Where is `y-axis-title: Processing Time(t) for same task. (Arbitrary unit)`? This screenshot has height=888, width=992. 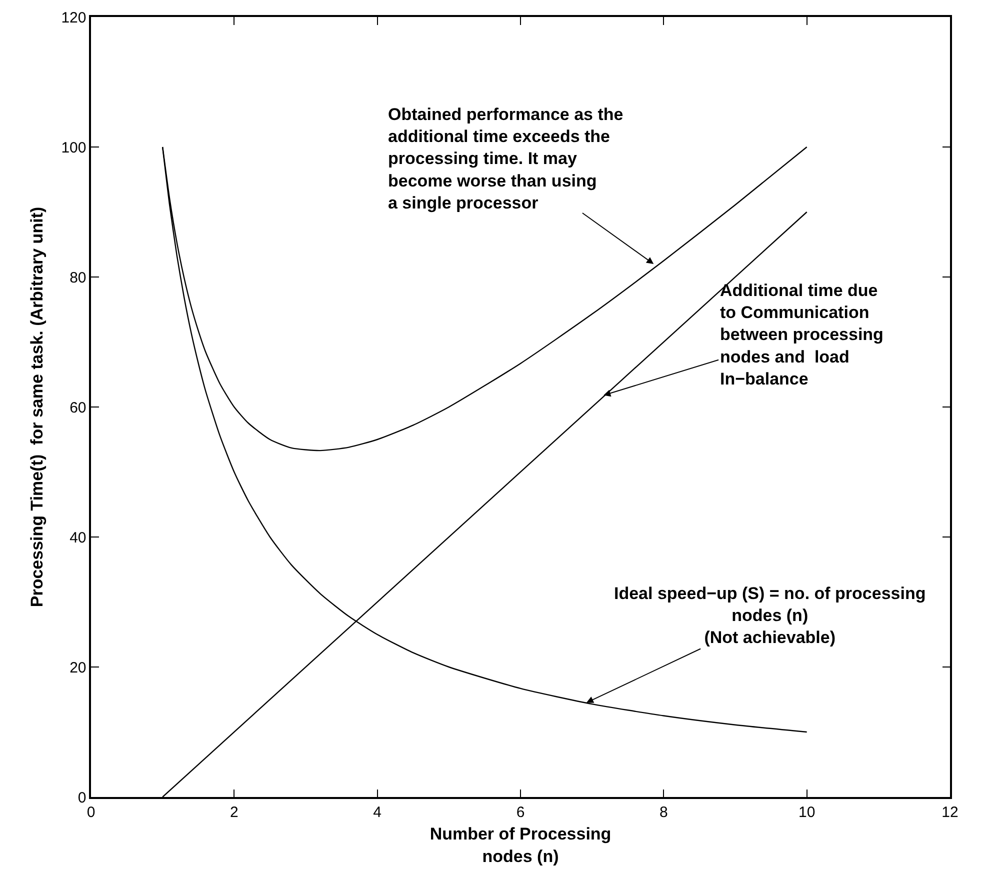 y-axis-title: Processing Time(t) for same task. (Arbitrary unit) is located at coordinates (36, 407).